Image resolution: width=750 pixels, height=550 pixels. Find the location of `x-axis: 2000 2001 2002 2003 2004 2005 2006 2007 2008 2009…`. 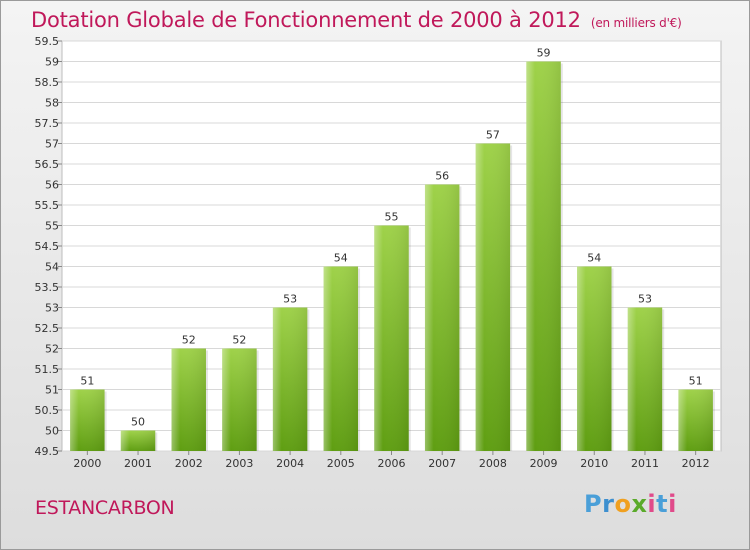

x-axis: 2000 2001 2002 2003 2004 2005 2006 2007 2008 2009… is located at coordinates (391, 460).